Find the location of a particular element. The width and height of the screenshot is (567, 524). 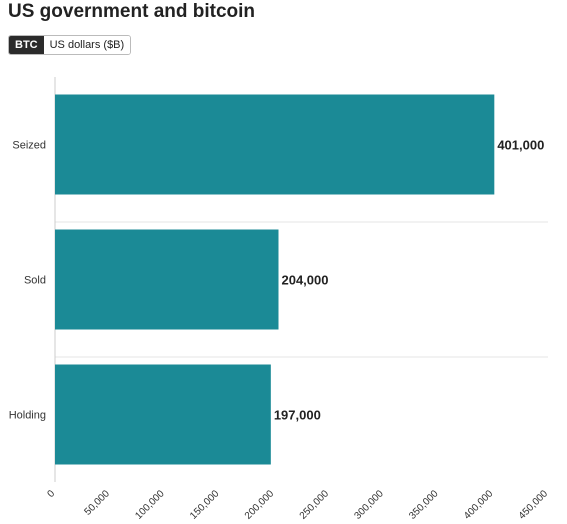

value-label: 401,000 is located at coordinates (520, 145).